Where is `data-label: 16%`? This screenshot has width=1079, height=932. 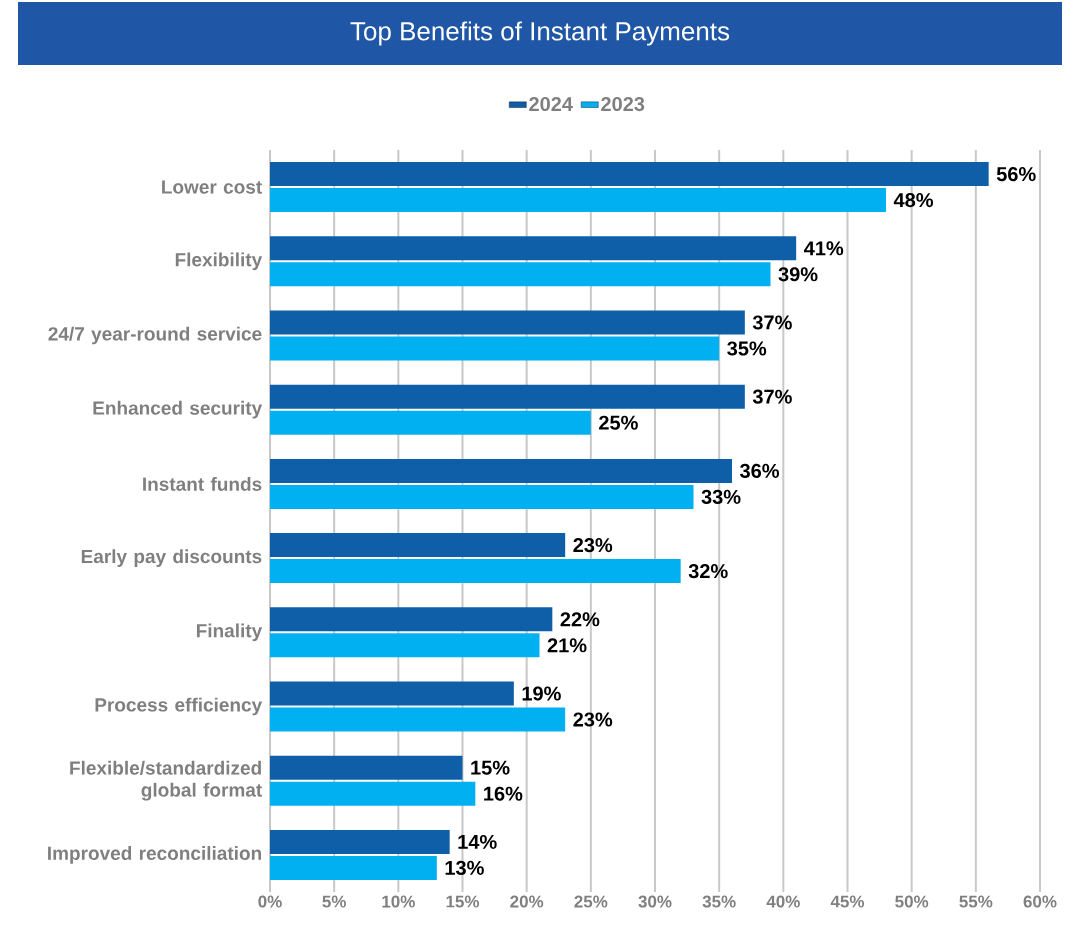 data-label: 16% is located at coordinates (503, 793).